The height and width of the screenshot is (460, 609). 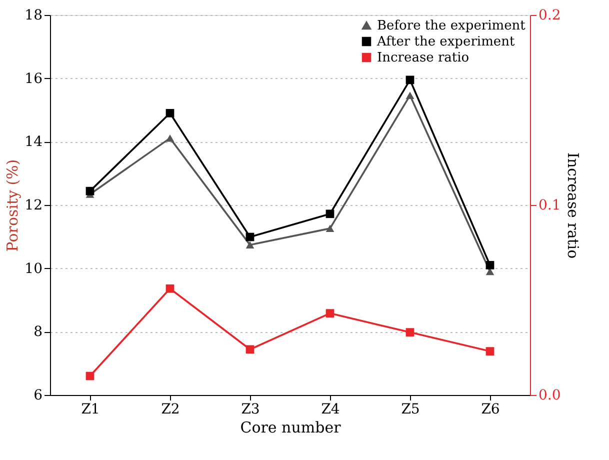 What do you see at coordinates (33, 142) in the screenshot?
I see `y-tick-label: 14` at bounding box center [33, 142].